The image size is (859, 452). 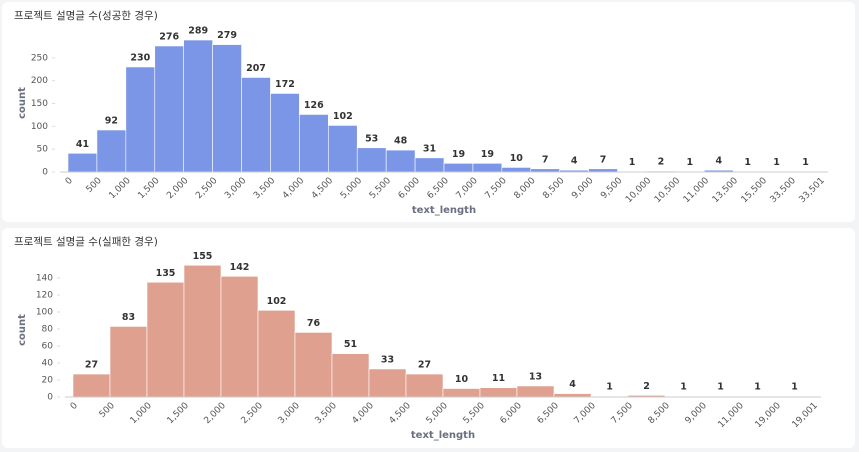 What do you see at coordinates (169, 36) in the screenshot?
I see `value-label: 276` at bounding box center [169, 36].